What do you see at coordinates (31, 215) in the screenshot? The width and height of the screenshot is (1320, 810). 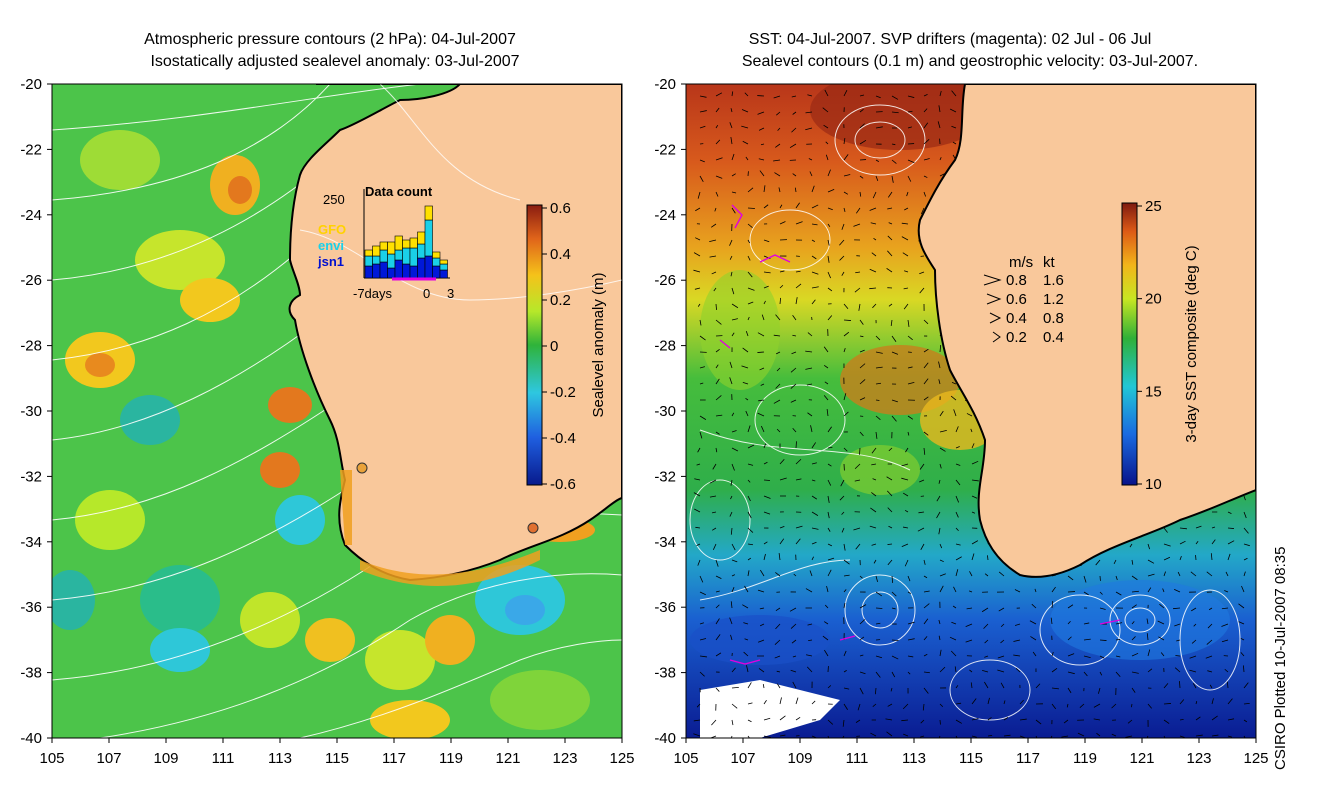 I see `left-lat-tick-label: -24` at bounding box center [31, 215].